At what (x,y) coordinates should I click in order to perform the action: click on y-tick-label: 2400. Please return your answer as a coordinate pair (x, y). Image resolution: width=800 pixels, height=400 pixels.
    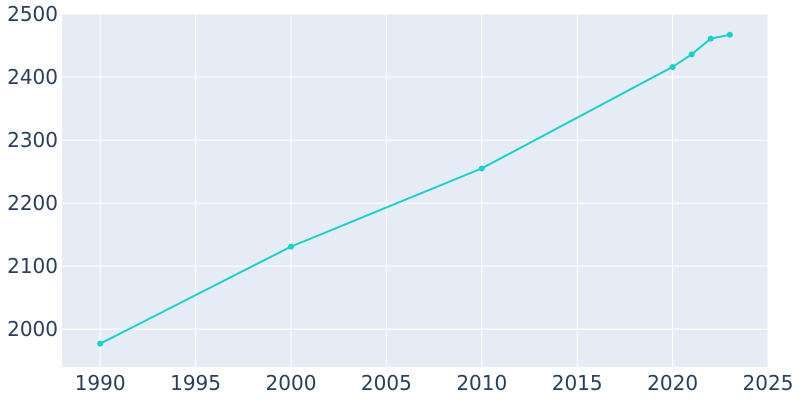
    Looking at the image, I should click on (32, 77).